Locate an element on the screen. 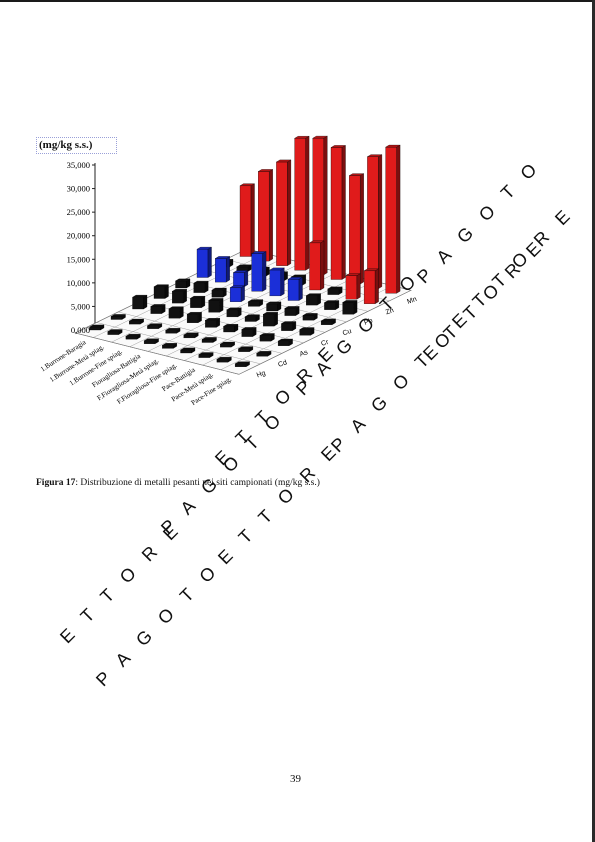 The width and height of the screenshot is (595, 842). metal-label: Pb is located at coordinates (368, 322).